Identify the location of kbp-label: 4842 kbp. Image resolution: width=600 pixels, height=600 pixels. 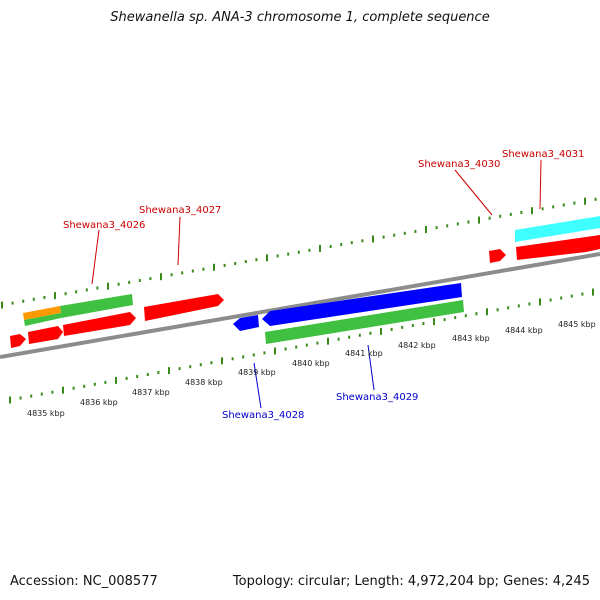
(417, 345).